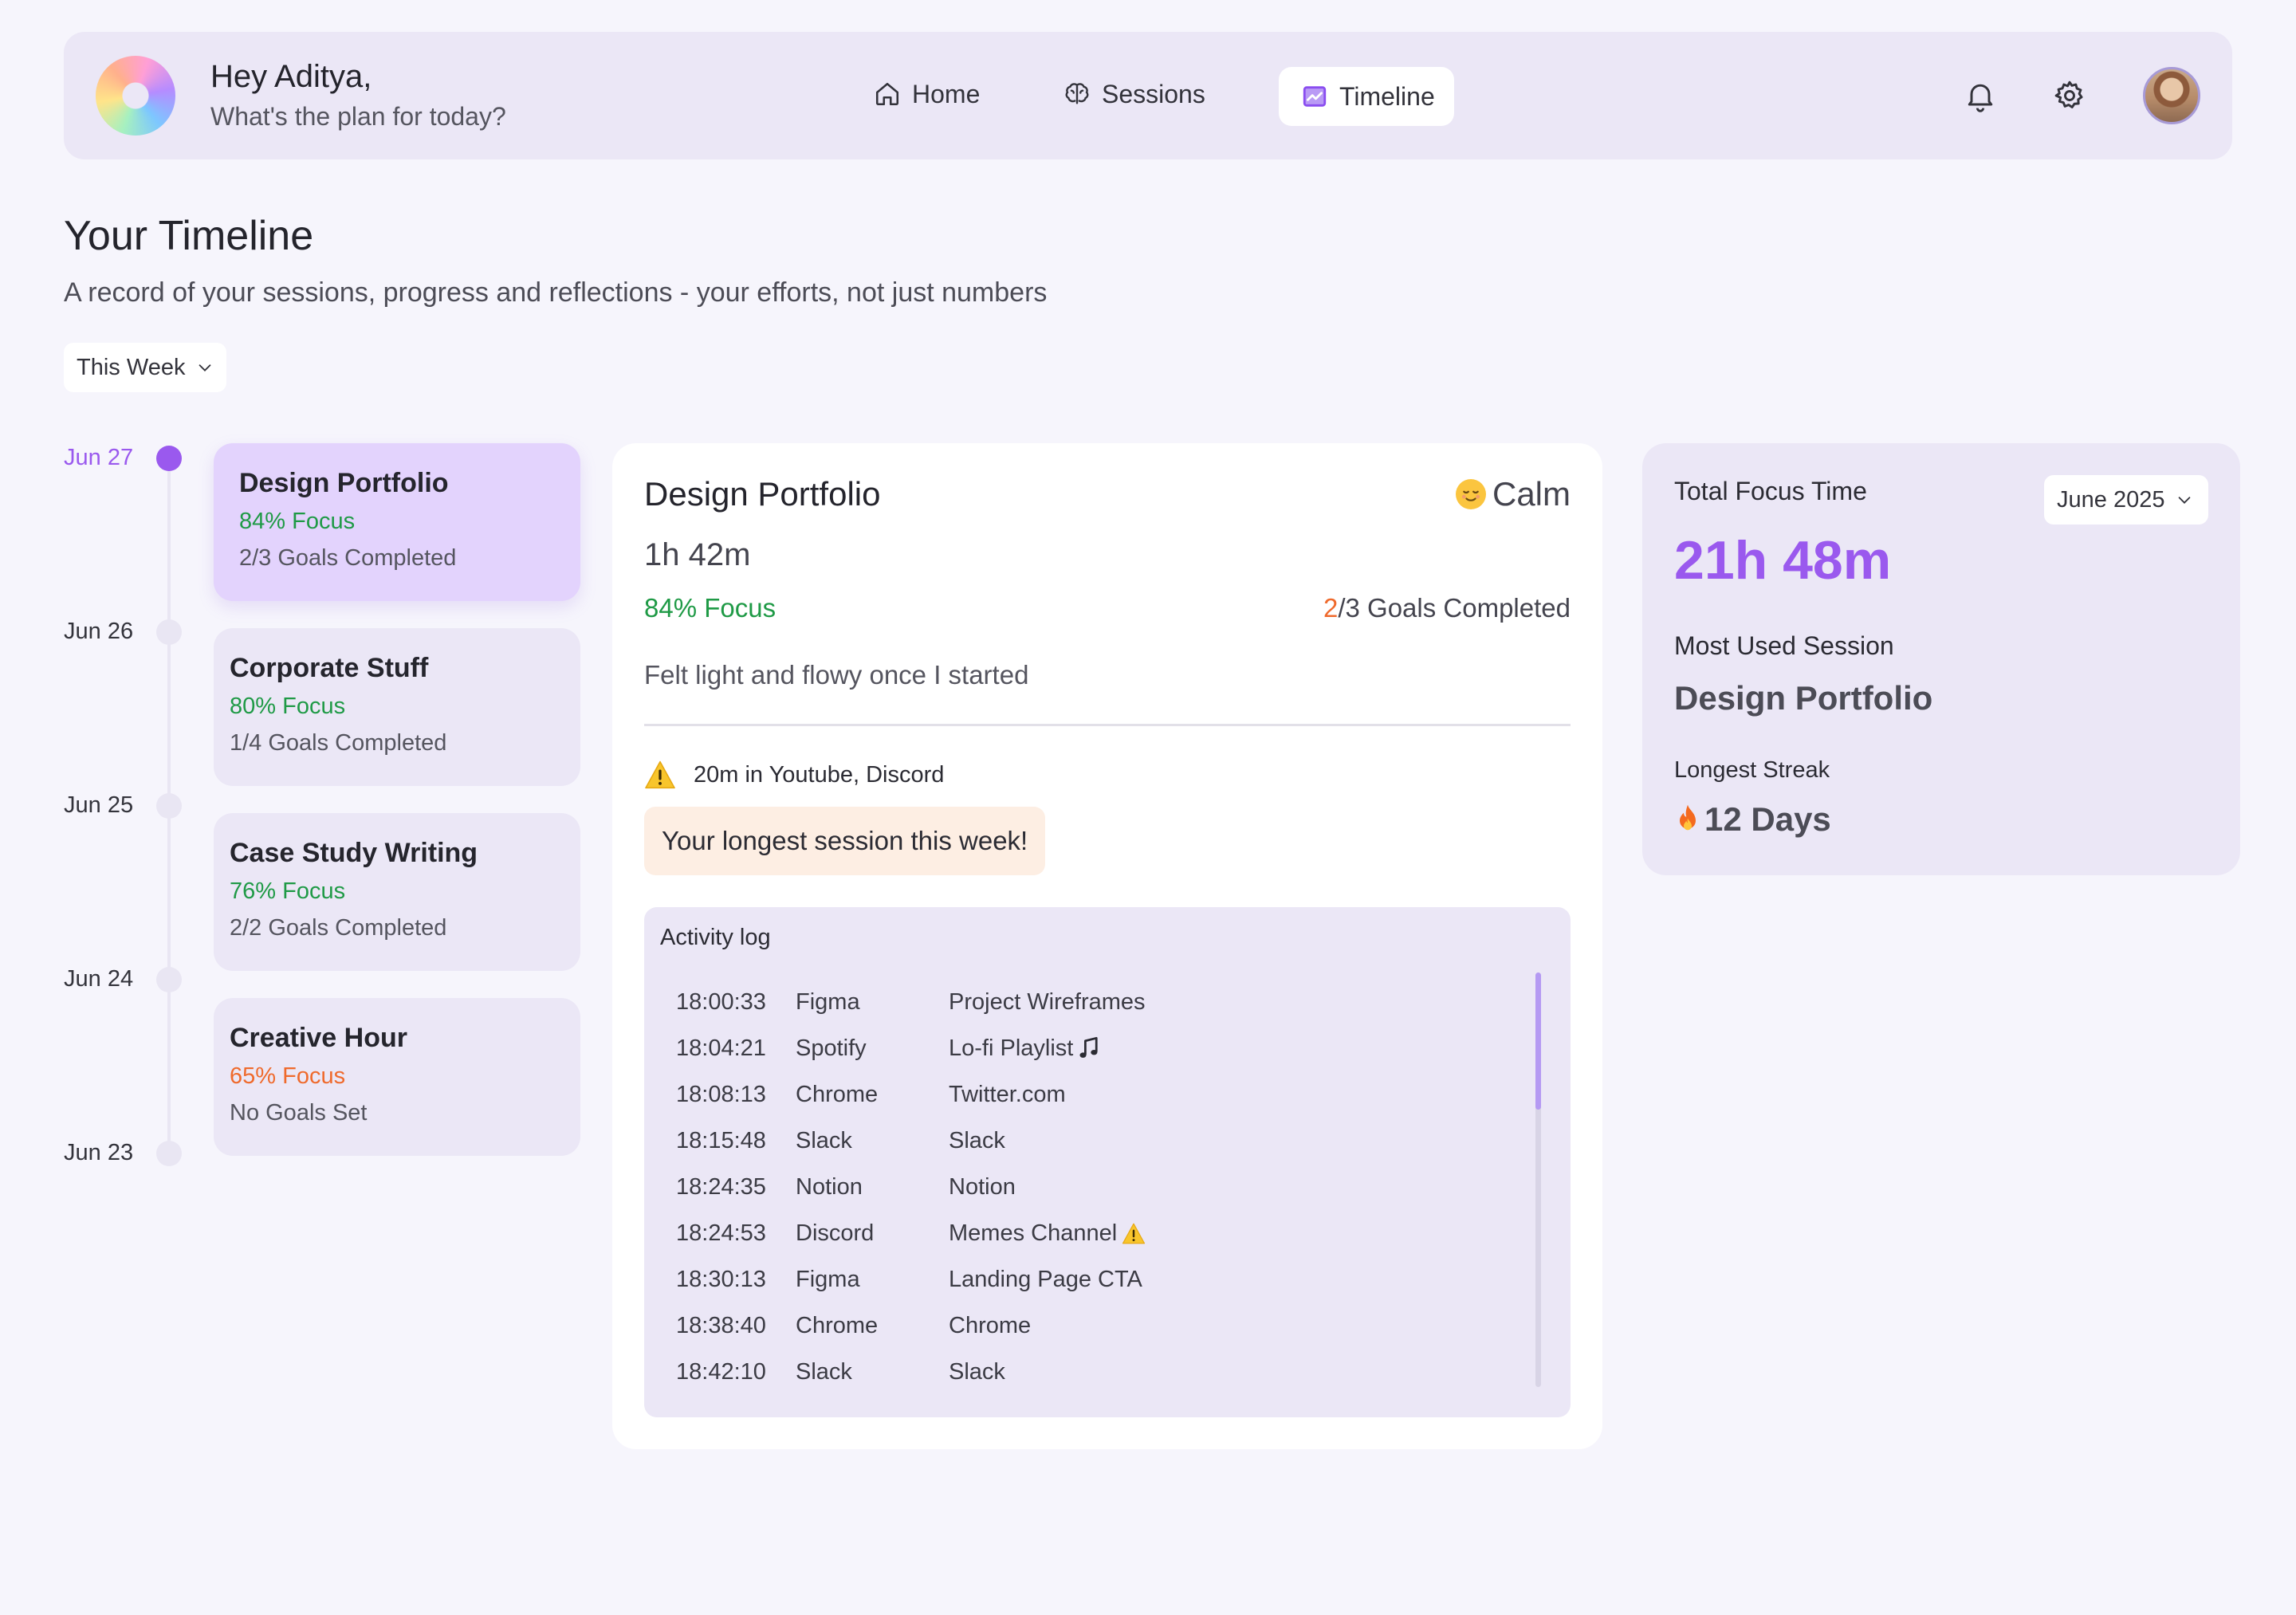 The width and height of the screenshot is (2296, 1615). I want to click on log-app: Chrome, so click(837, 1094).